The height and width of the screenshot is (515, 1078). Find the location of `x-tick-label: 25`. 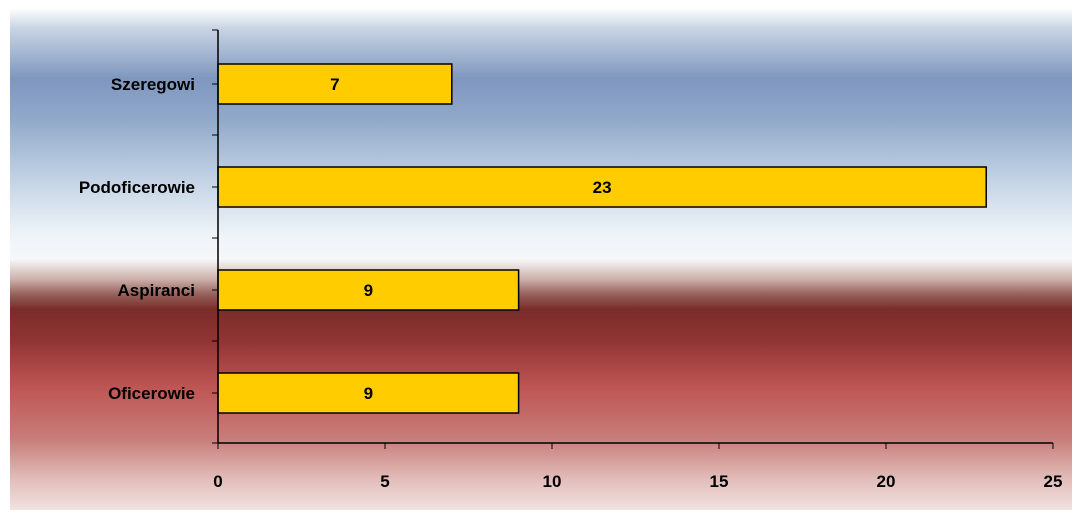

x-tick-label: 25 is located at coordinates (1053, 481).